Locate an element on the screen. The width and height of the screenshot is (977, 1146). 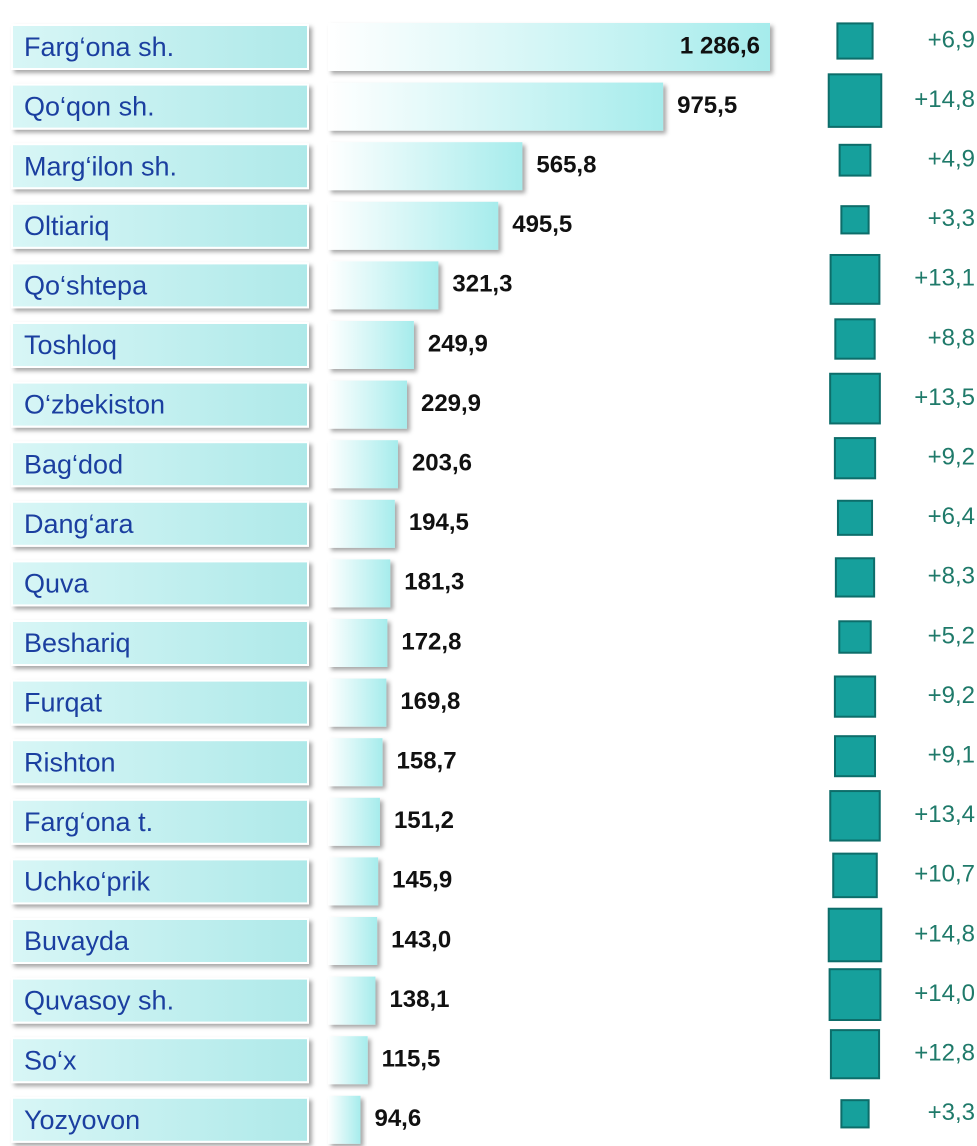
growth-label: +5,2 is located at coordinates (951, 635).